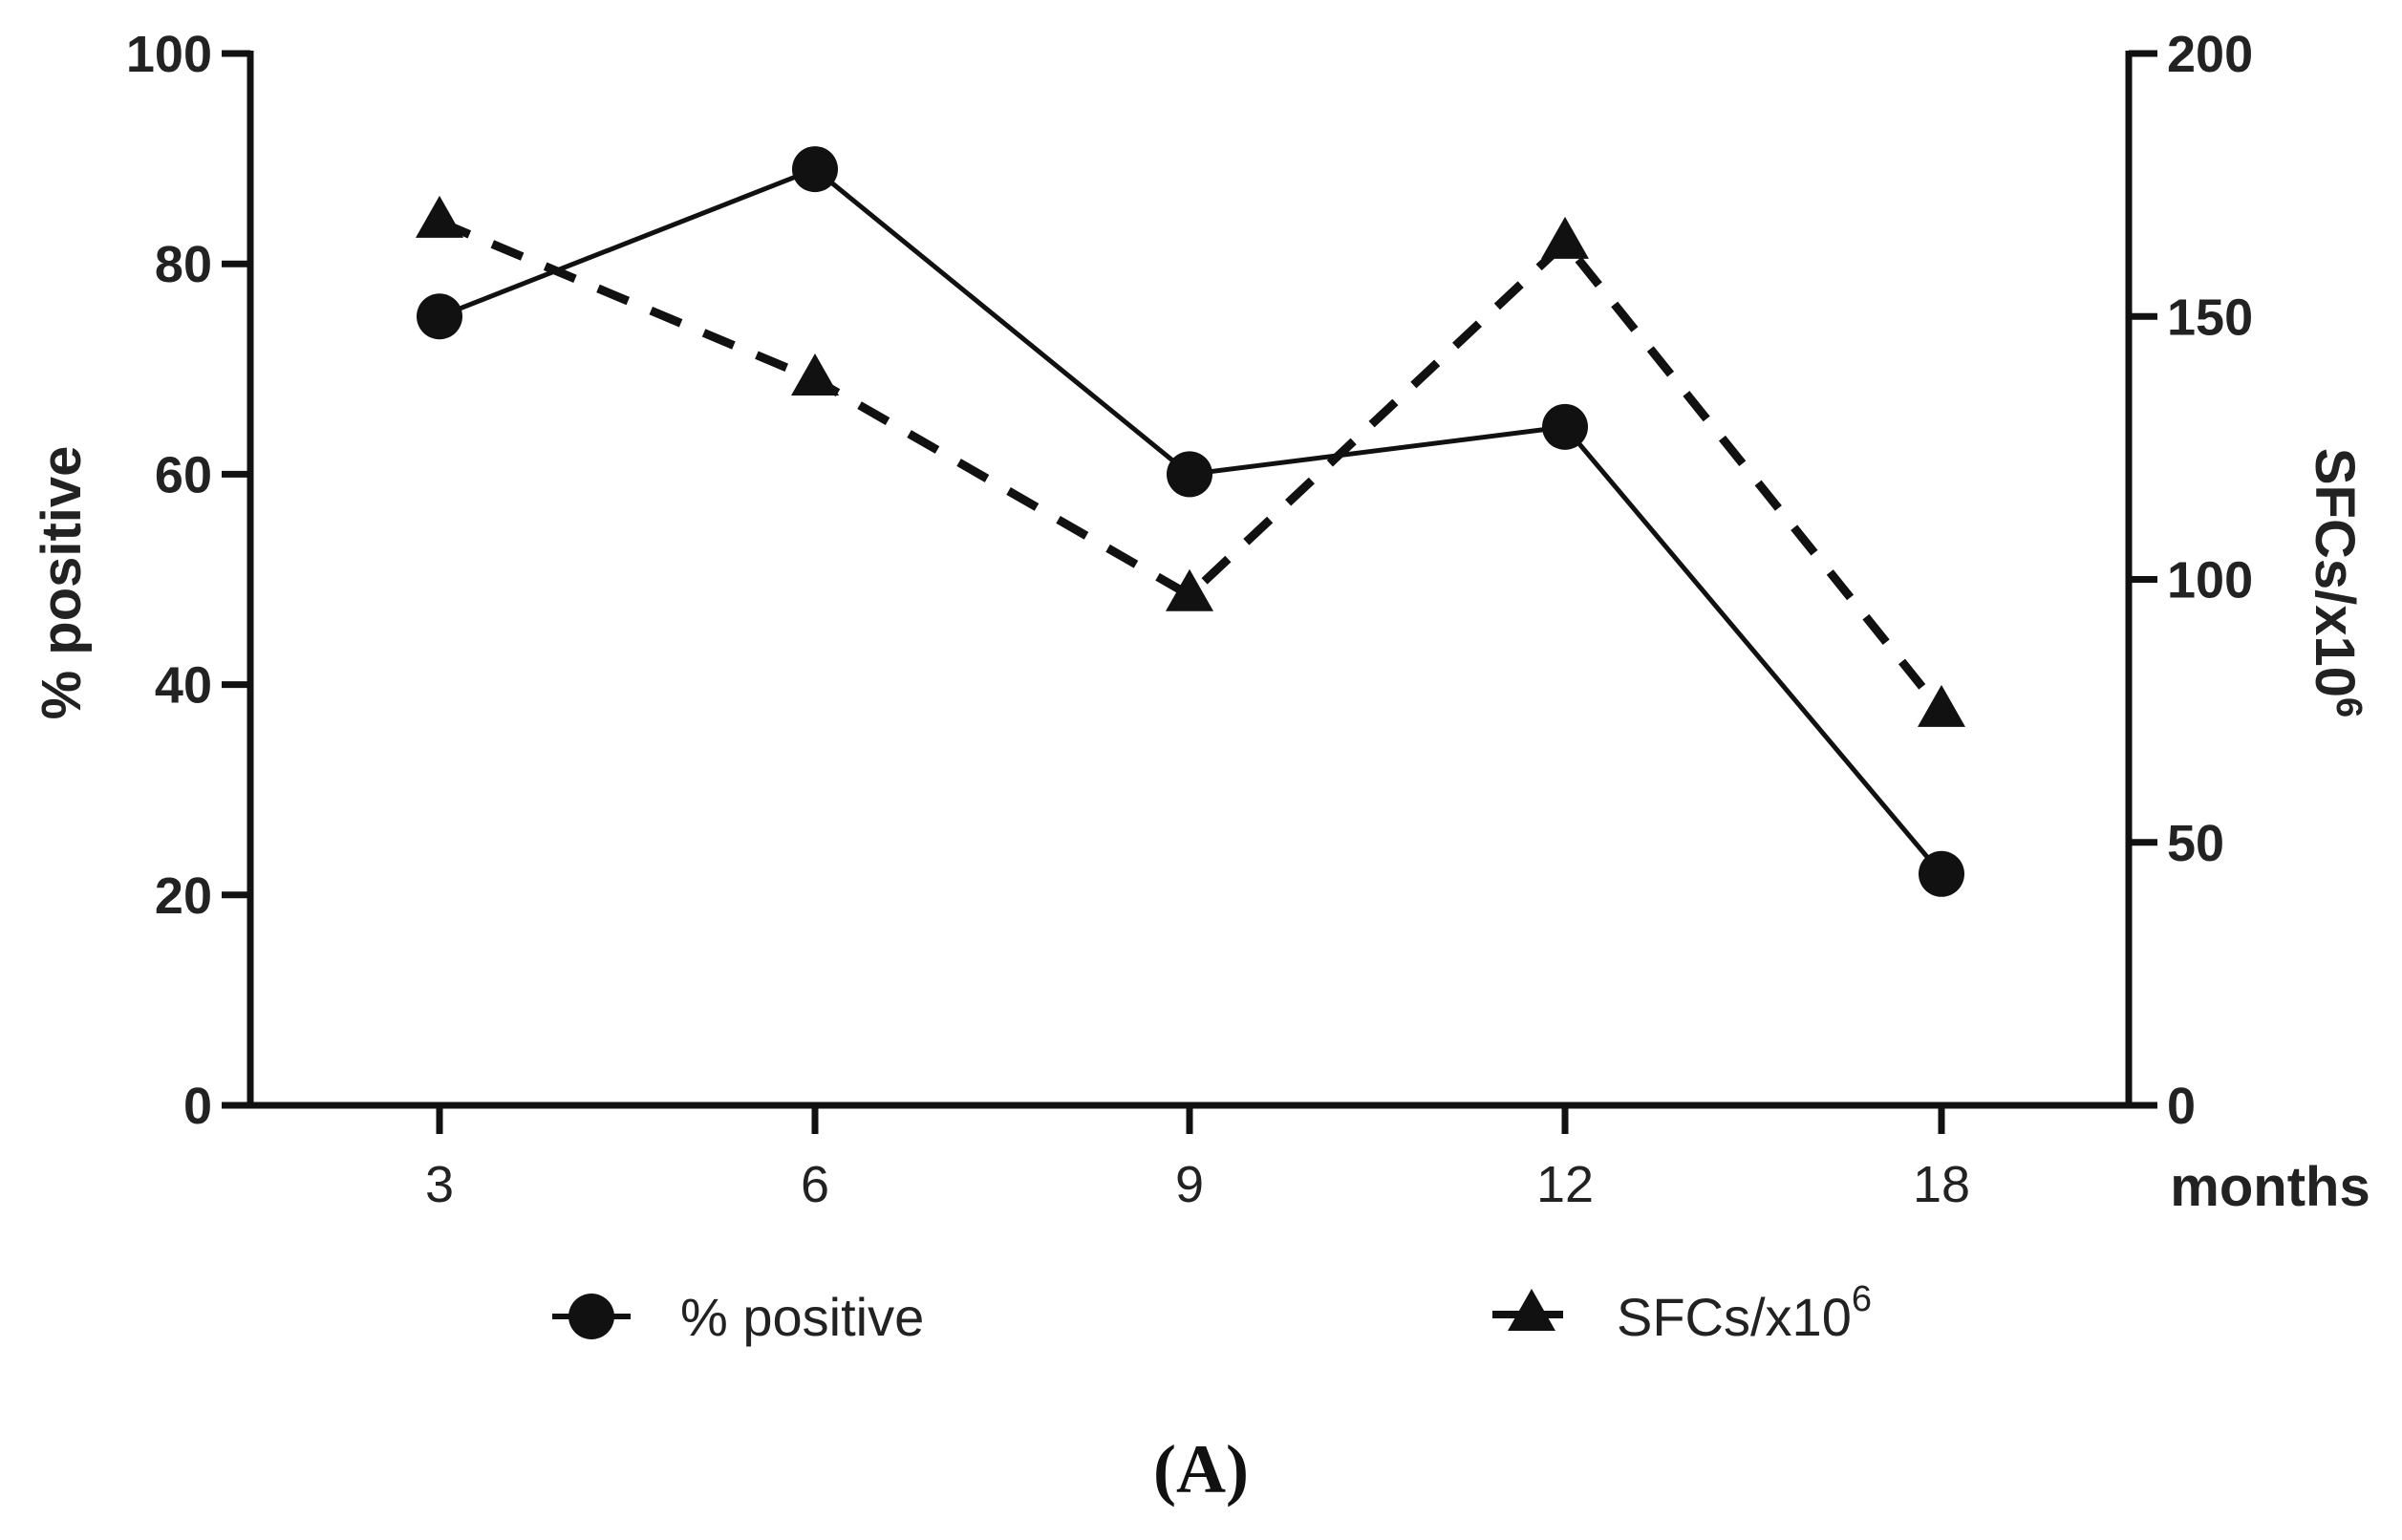  I want to click on x-tick-label: 12, so click(1565, 1184).